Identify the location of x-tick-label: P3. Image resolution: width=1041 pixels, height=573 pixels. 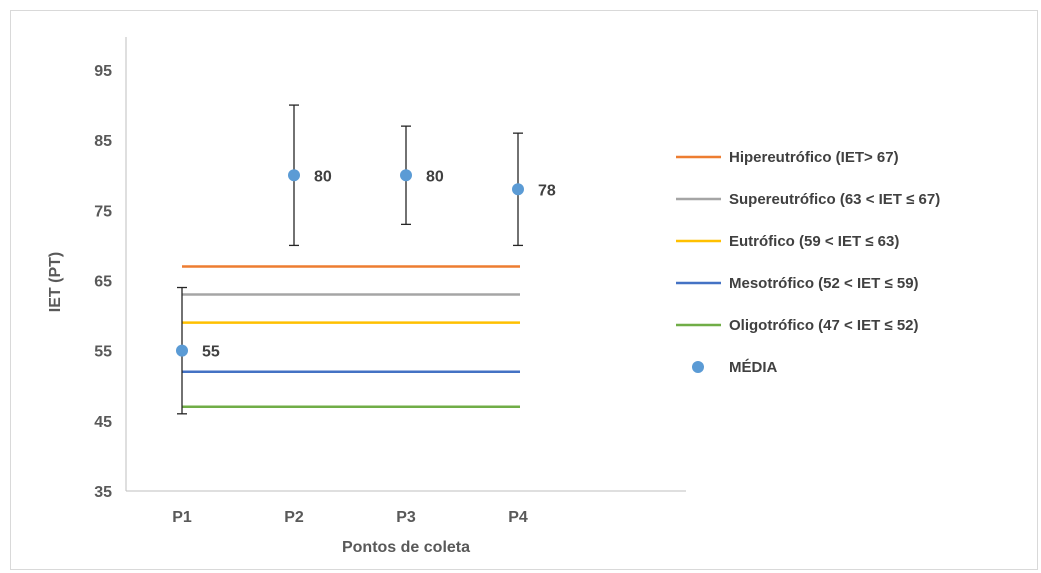
(406, 517).